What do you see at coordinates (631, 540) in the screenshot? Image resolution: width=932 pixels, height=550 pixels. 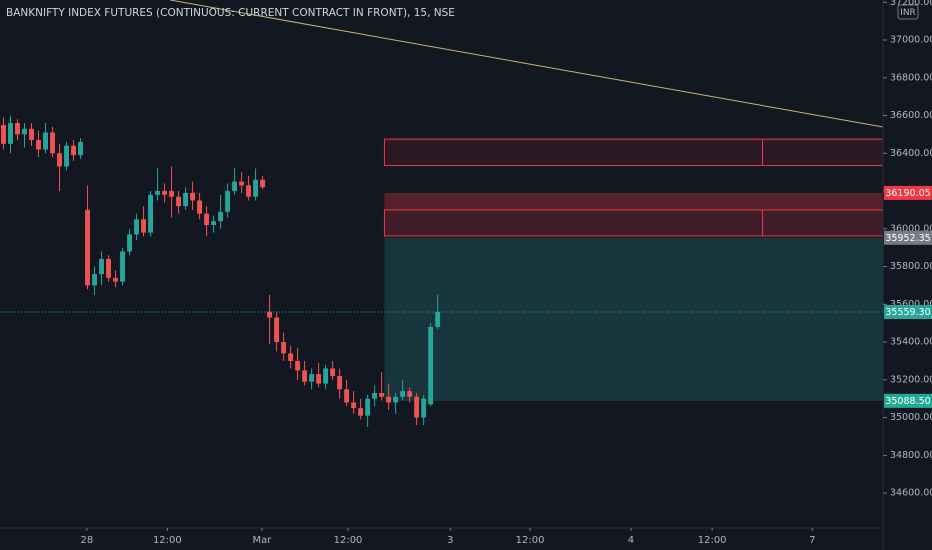 I see `x-tick-label: 4` at bounding box center [631, 540].